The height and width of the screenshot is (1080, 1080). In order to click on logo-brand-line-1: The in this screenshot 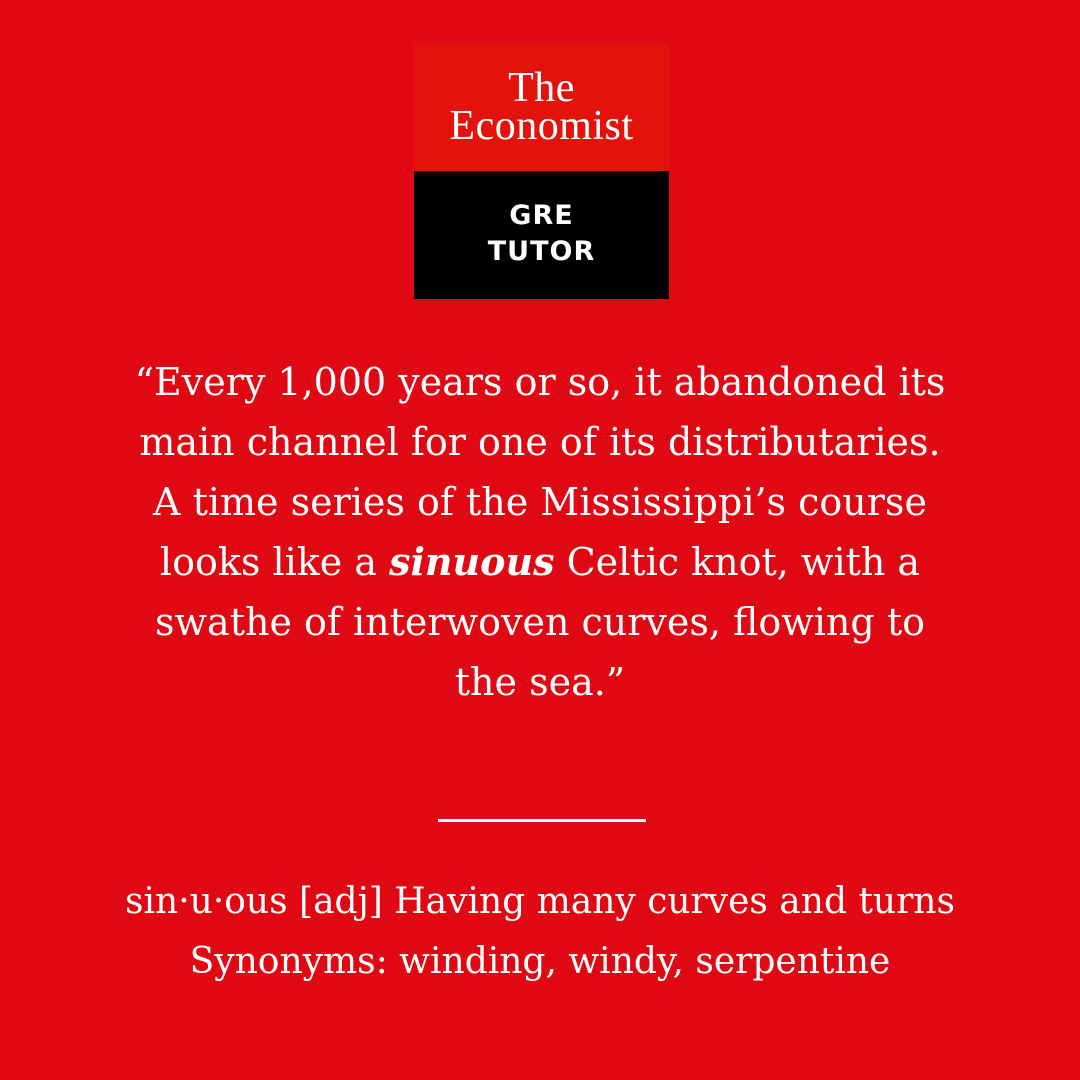, I will do `click(541, 88)`.